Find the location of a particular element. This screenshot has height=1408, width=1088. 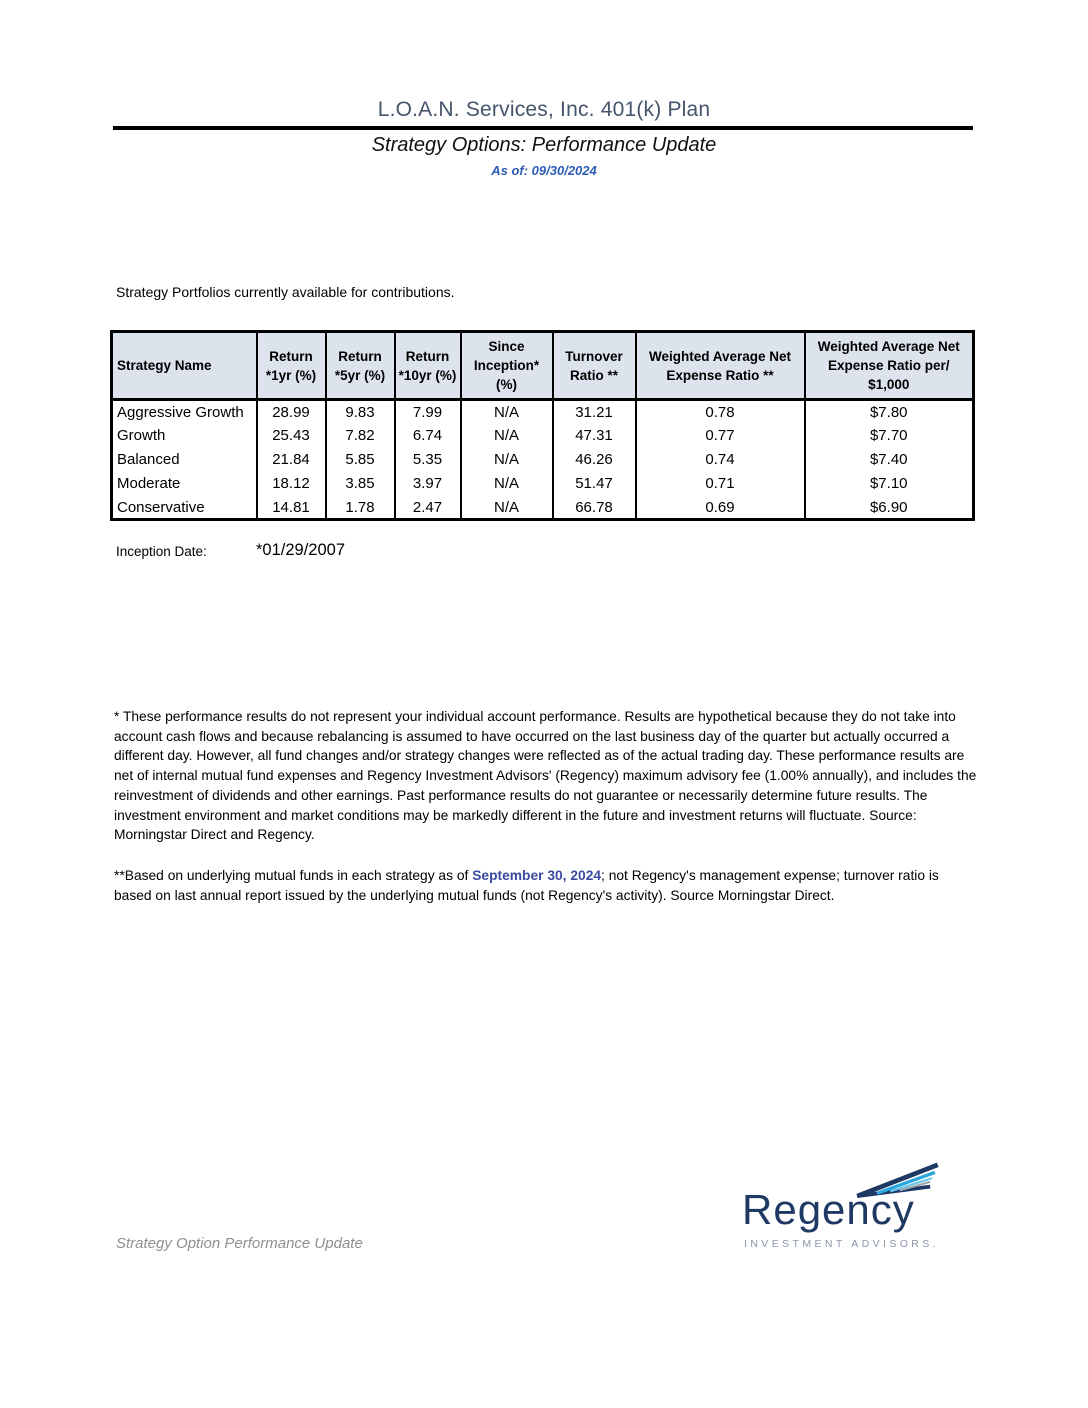

return-5yr-cell: 5.85 is located at coordinates (360, 459).